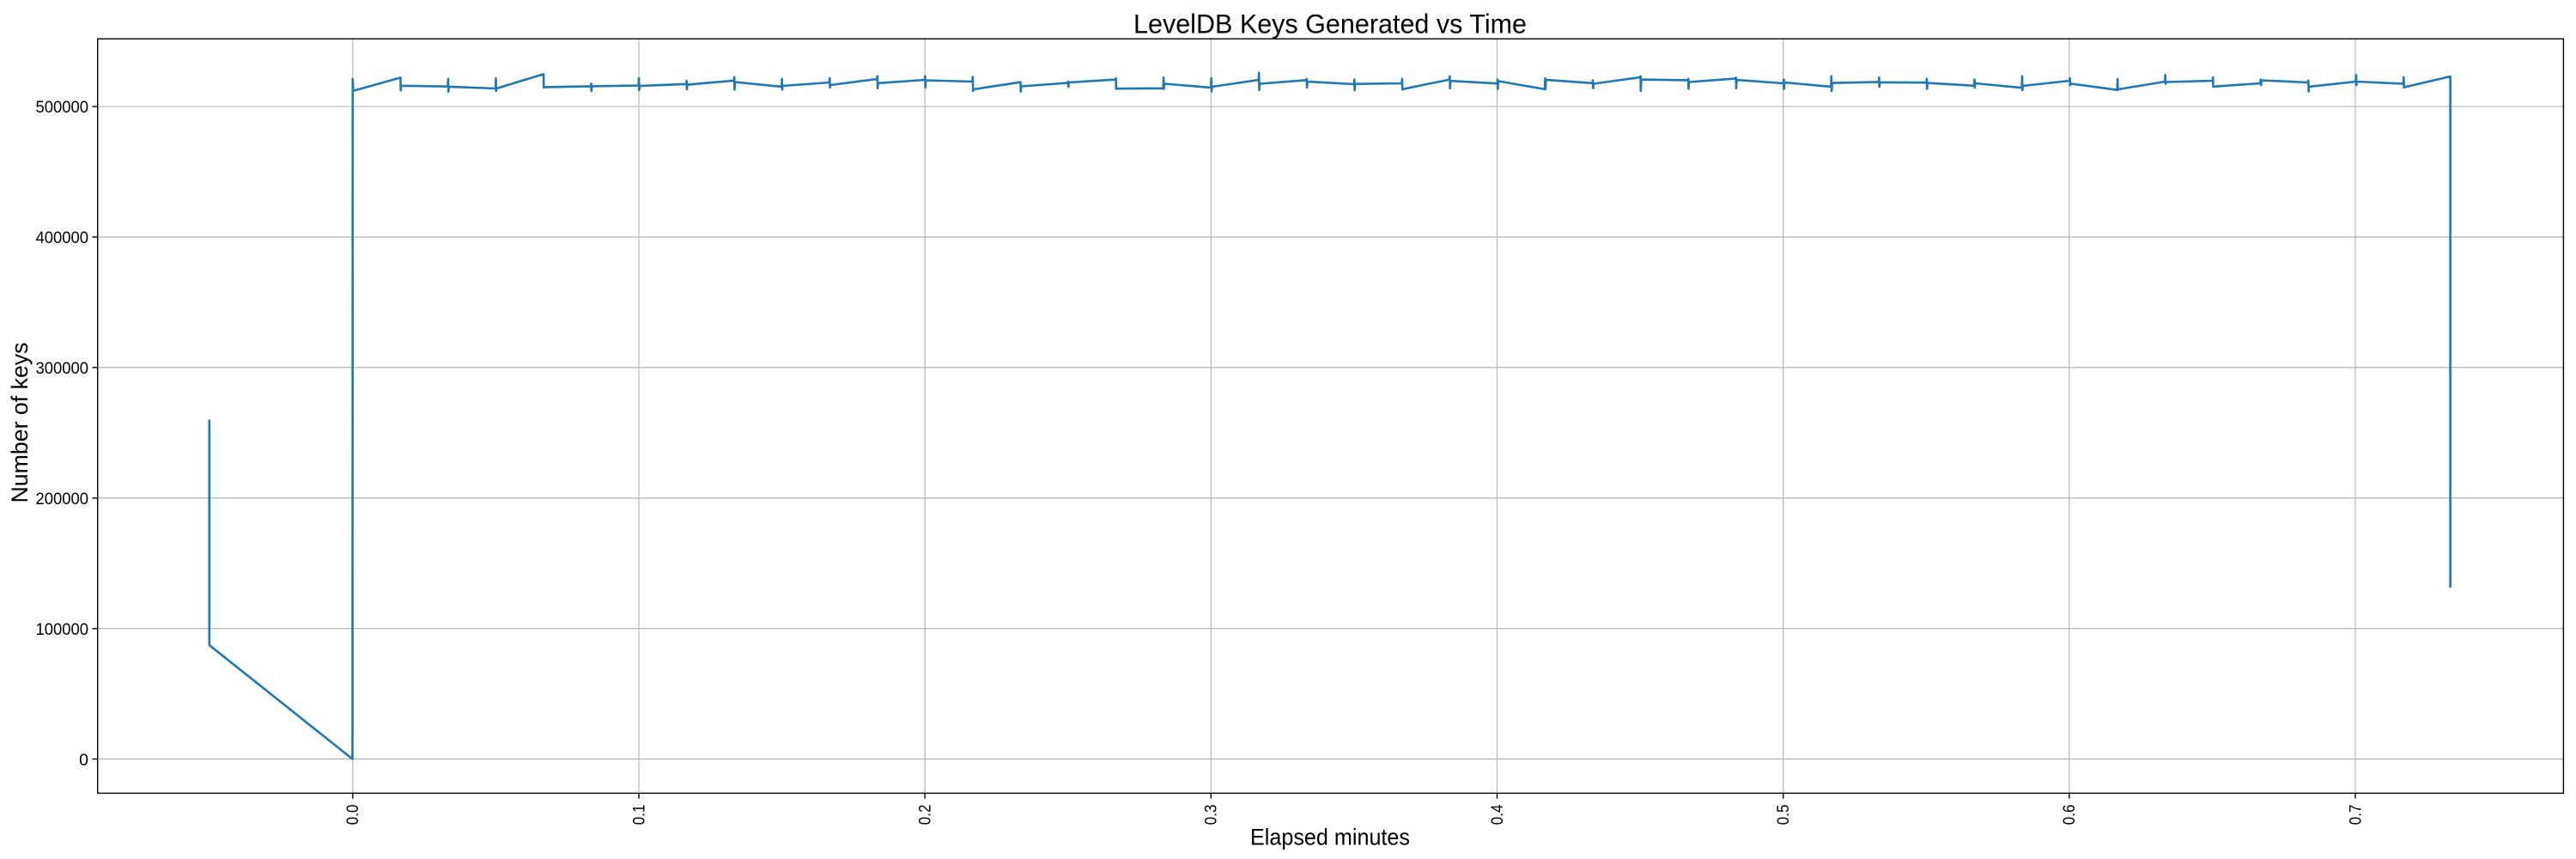 This screenshot has width=2576, height=859. I want to click on svg-text: 0.5, so click(1784, 814).